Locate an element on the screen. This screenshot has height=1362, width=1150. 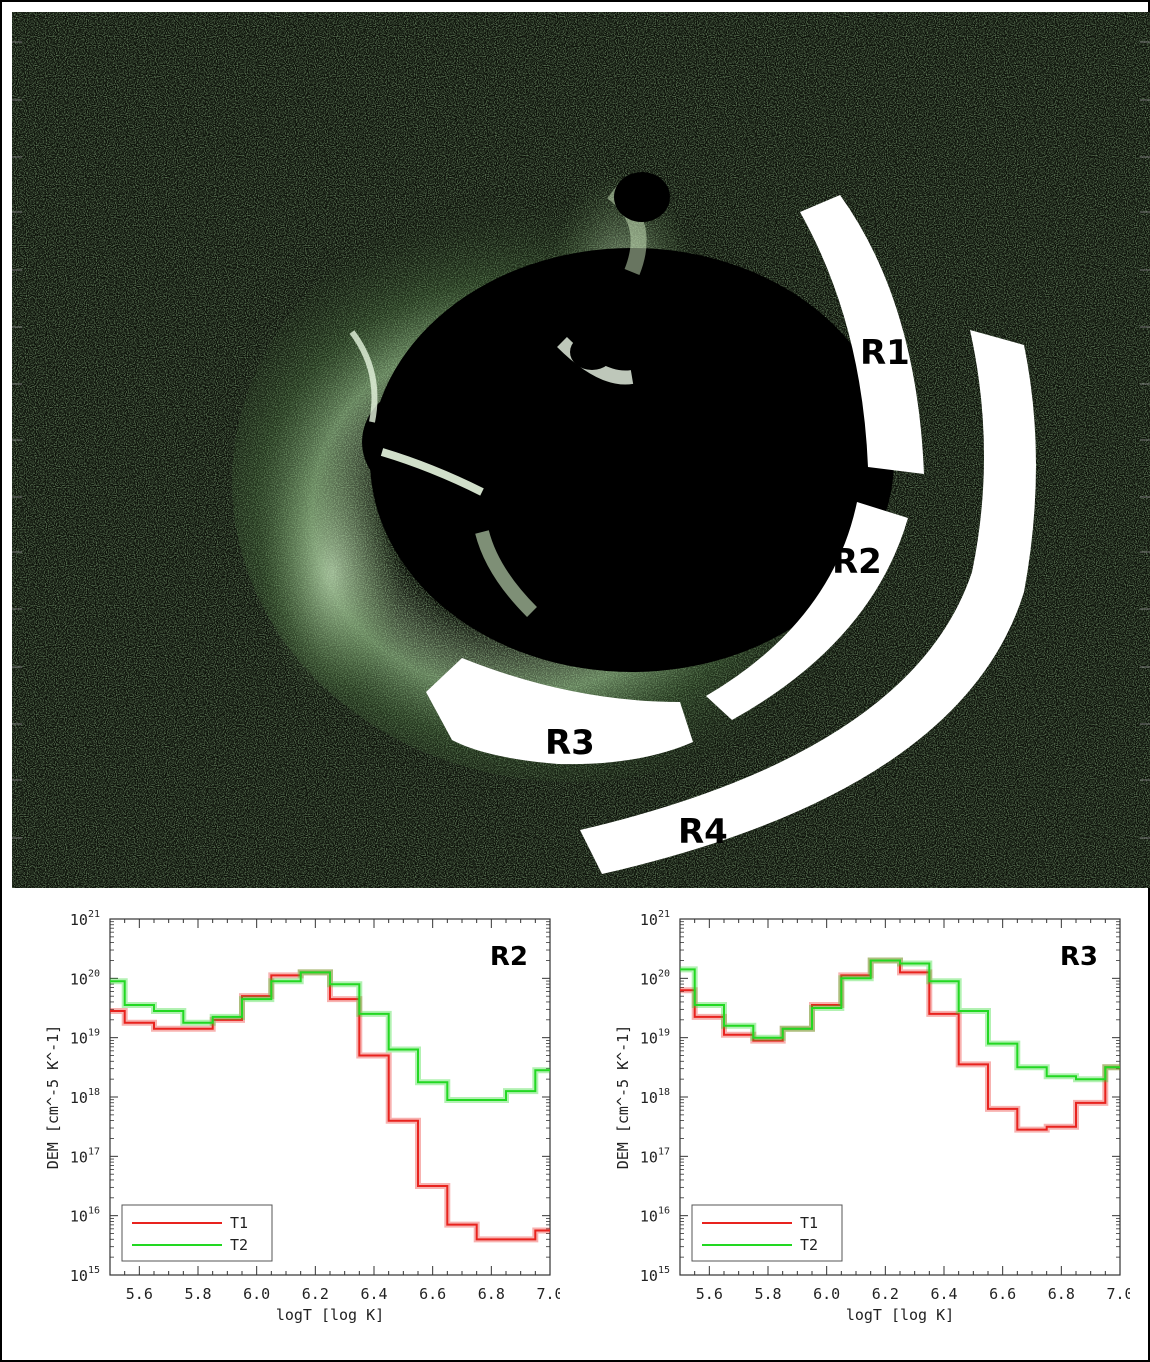
chart-r3-xtick-label: 6.2 is located at coordinates (885, 1294).